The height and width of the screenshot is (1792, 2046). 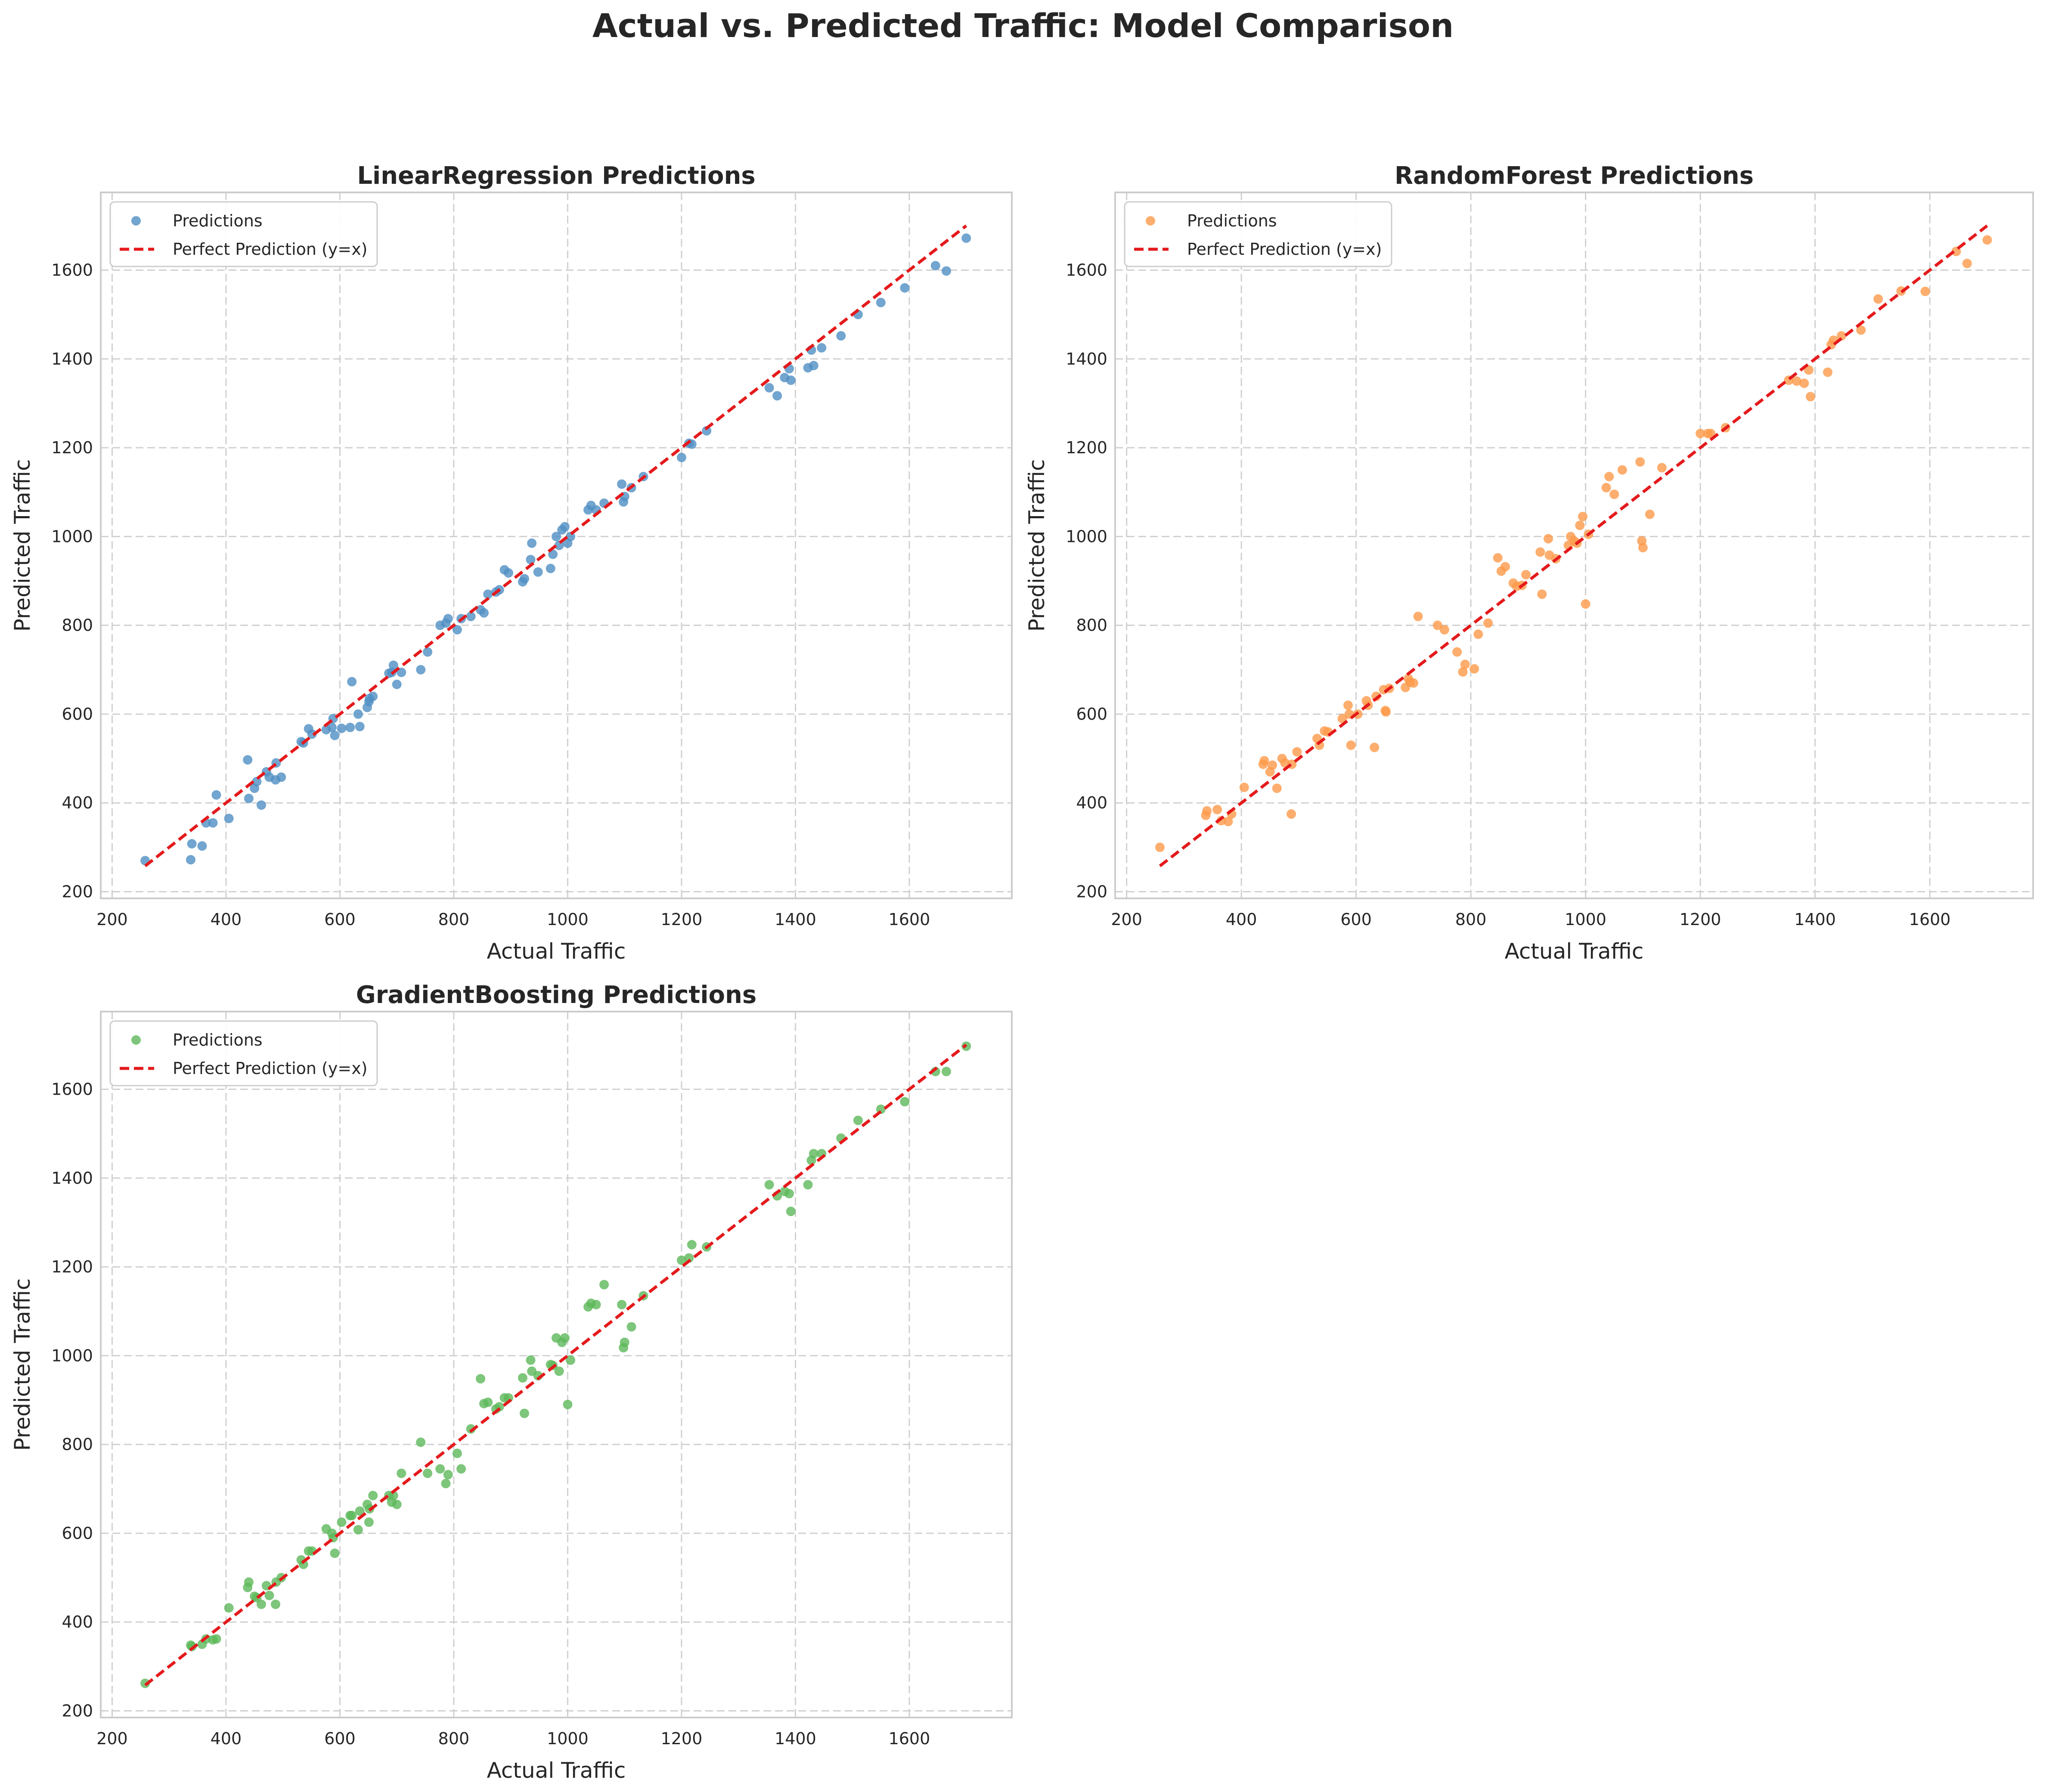 I want to click on x-tick-label: 1400, so click(x=796, y=919).